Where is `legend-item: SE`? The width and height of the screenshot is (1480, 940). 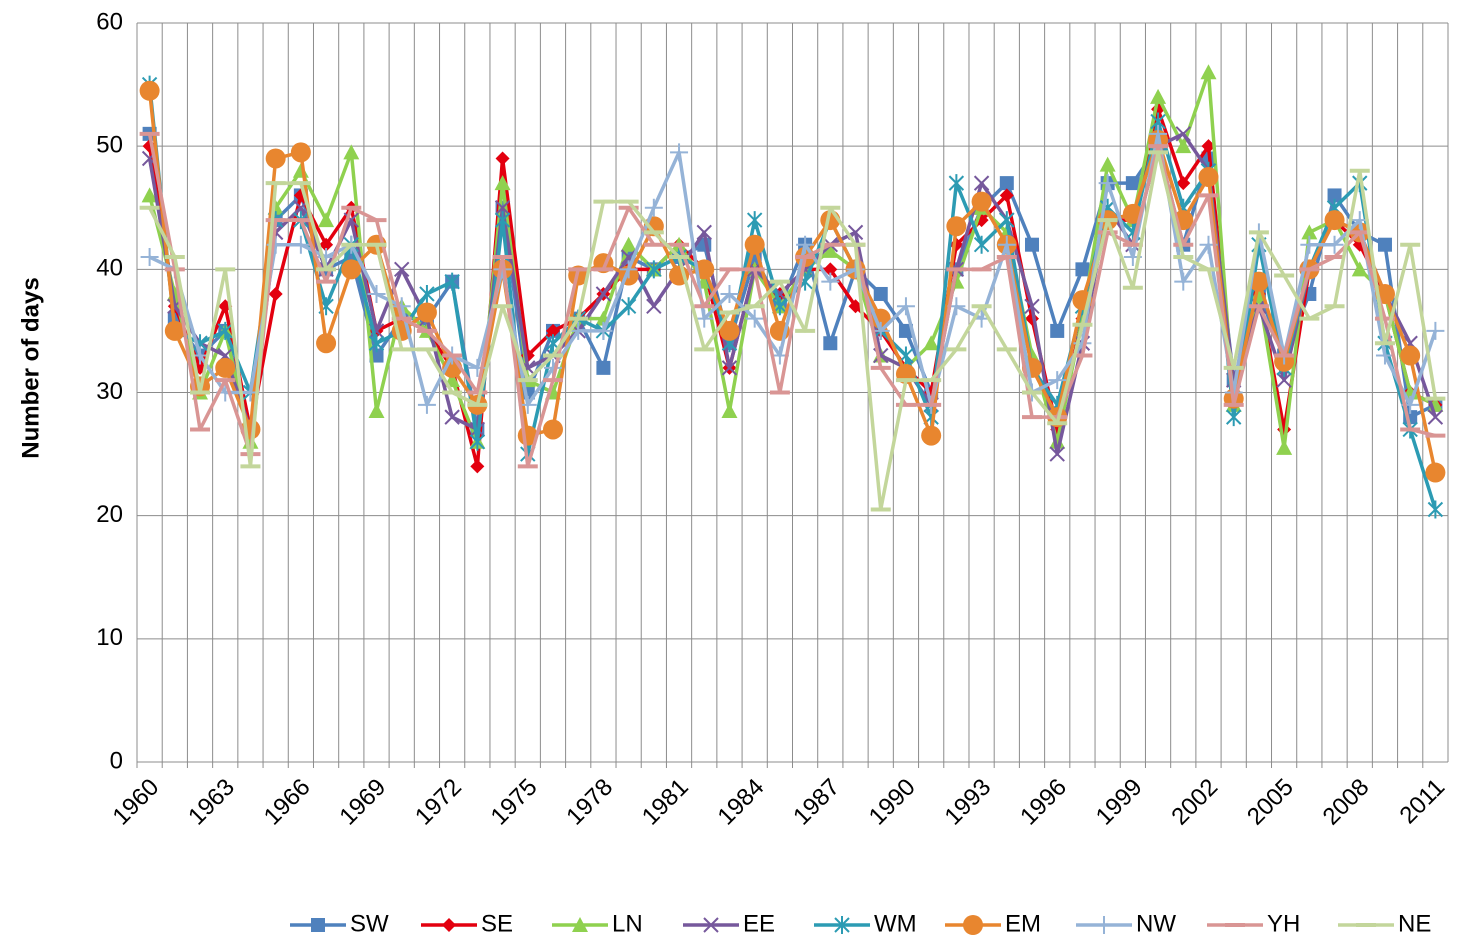 legend-item: SE is located at coordinates (467, 923).